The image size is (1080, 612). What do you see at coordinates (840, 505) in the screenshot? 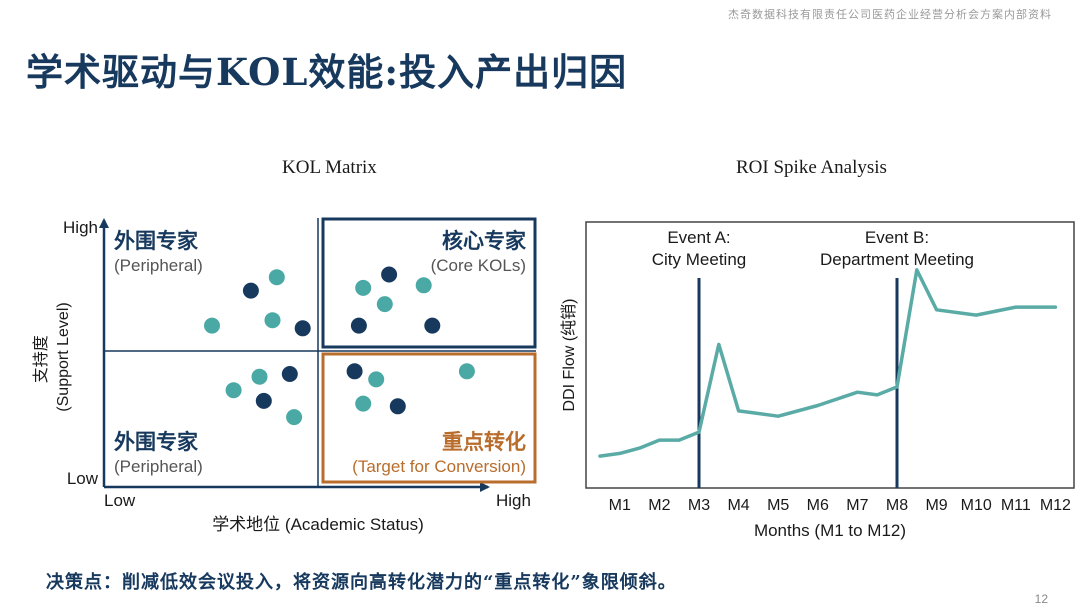
I see `roi-x-ticks: M1 M2 M3 M4 M5 M6 M7 M8 M9 M10 M11 M12` at bounding box center [840, 505].